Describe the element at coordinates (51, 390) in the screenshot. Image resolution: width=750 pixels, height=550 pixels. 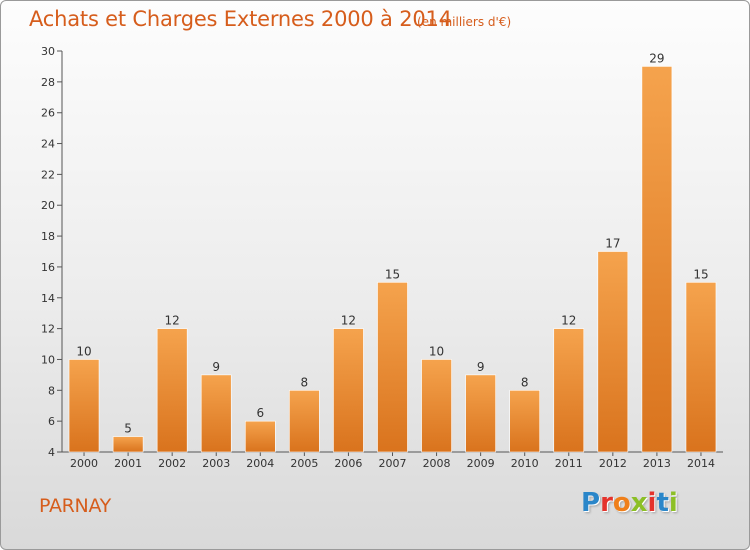
I see `y-tick-label: 8` at that location.